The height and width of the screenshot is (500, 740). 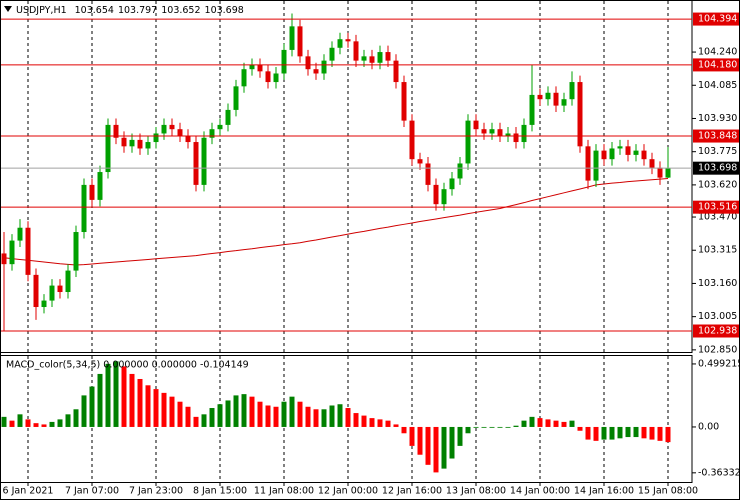 What do you see at coordinates (717, 118) in the screenshot?
I see `y-tick-label: 103.930` at bounding box center [717, 118].